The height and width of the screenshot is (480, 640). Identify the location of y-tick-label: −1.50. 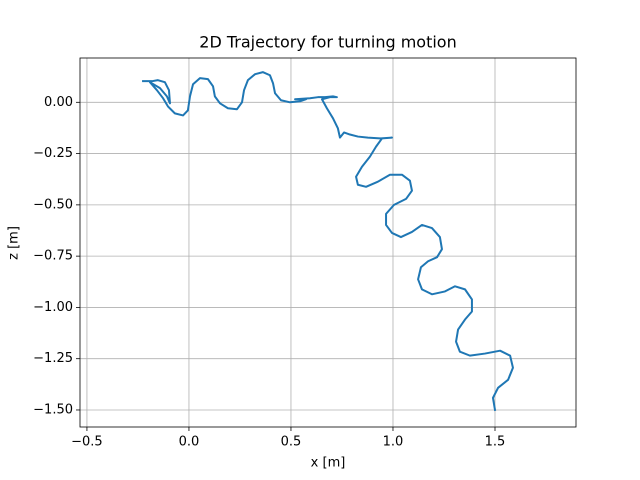
(53, 409).